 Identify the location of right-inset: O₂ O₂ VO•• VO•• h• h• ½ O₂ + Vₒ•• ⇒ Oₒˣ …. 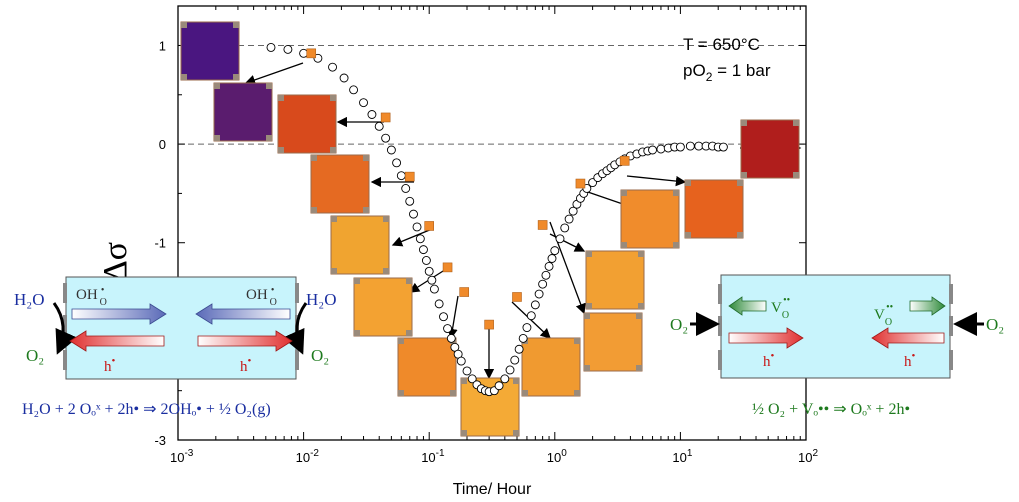
(837, 346).